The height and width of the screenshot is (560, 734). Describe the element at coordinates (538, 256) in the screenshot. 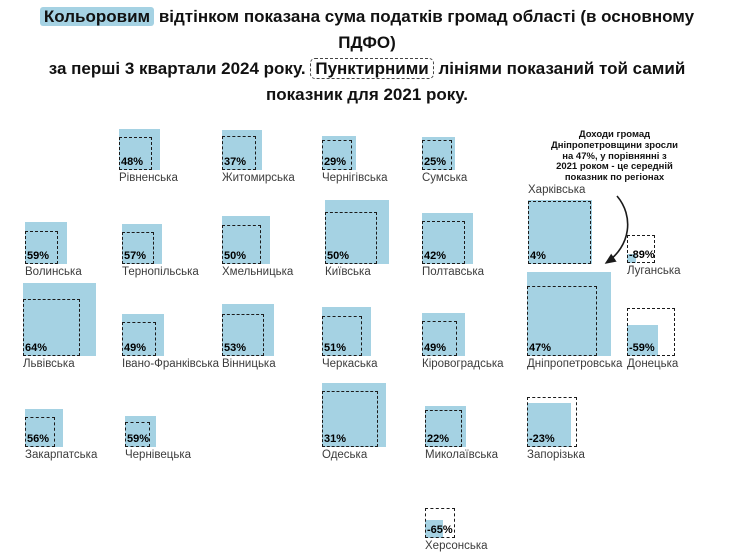

I see `region-growth-label: 4%` at that location.